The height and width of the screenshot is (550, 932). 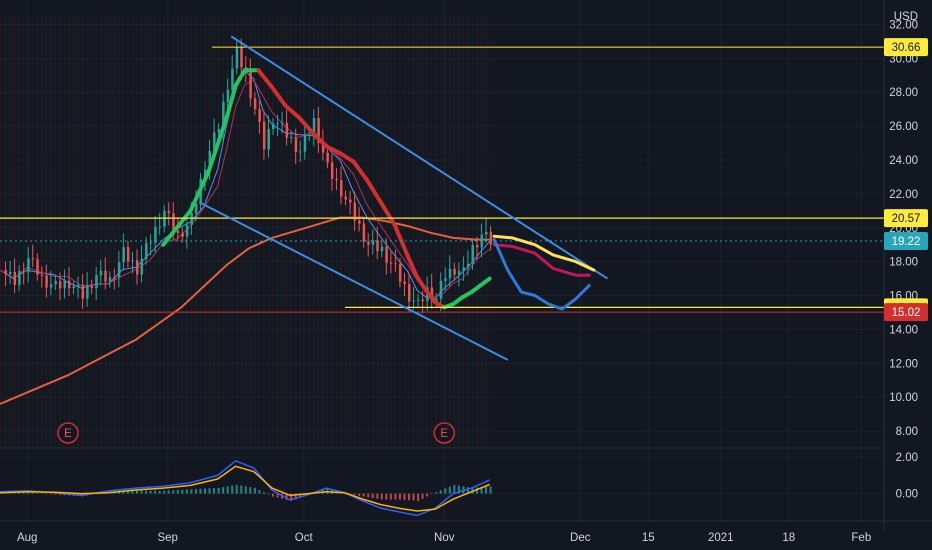 What do you see at coordinates (354, 281) in the screenshot?
I see `channel-lower-line` at bounding box center [354, 281].